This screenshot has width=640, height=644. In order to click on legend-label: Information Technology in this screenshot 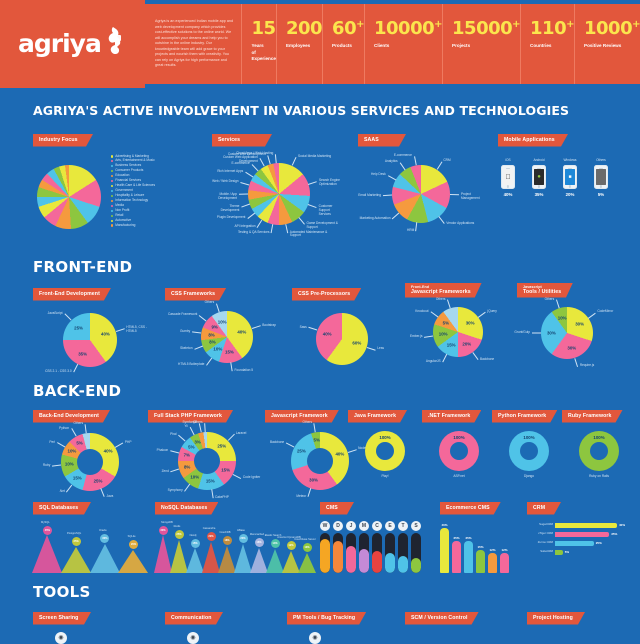, I will do `click(132, 199)`.